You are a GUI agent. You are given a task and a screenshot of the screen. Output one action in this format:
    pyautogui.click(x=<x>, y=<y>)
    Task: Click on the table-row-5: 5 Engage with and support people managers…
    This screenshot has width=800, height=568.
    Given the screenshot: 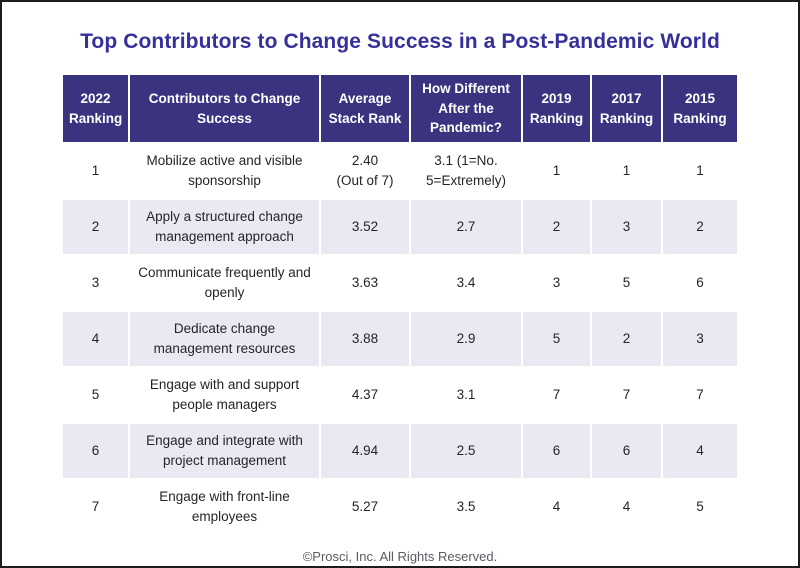 What is the action you would take?
    pyautogui.click(x=400, y=394)
    